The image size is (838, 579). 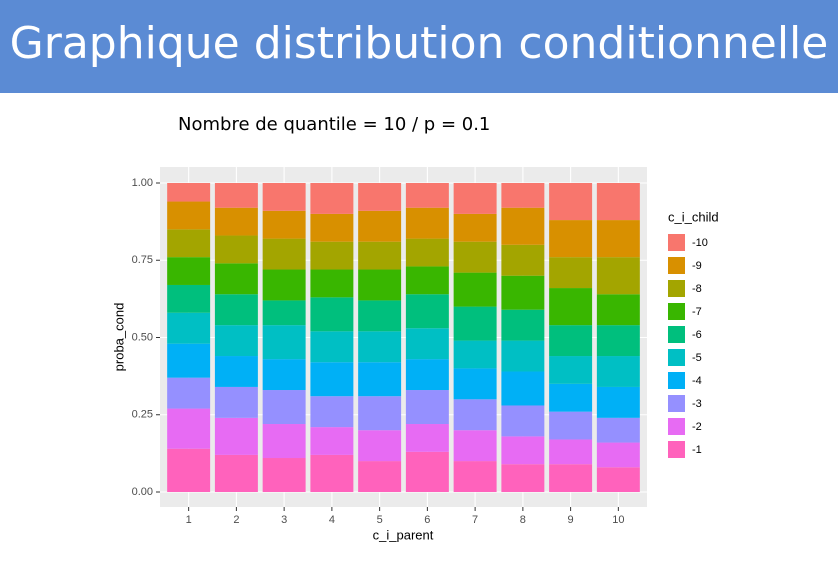 I want to click on legend-label: -1, so click(x=697, y=450).